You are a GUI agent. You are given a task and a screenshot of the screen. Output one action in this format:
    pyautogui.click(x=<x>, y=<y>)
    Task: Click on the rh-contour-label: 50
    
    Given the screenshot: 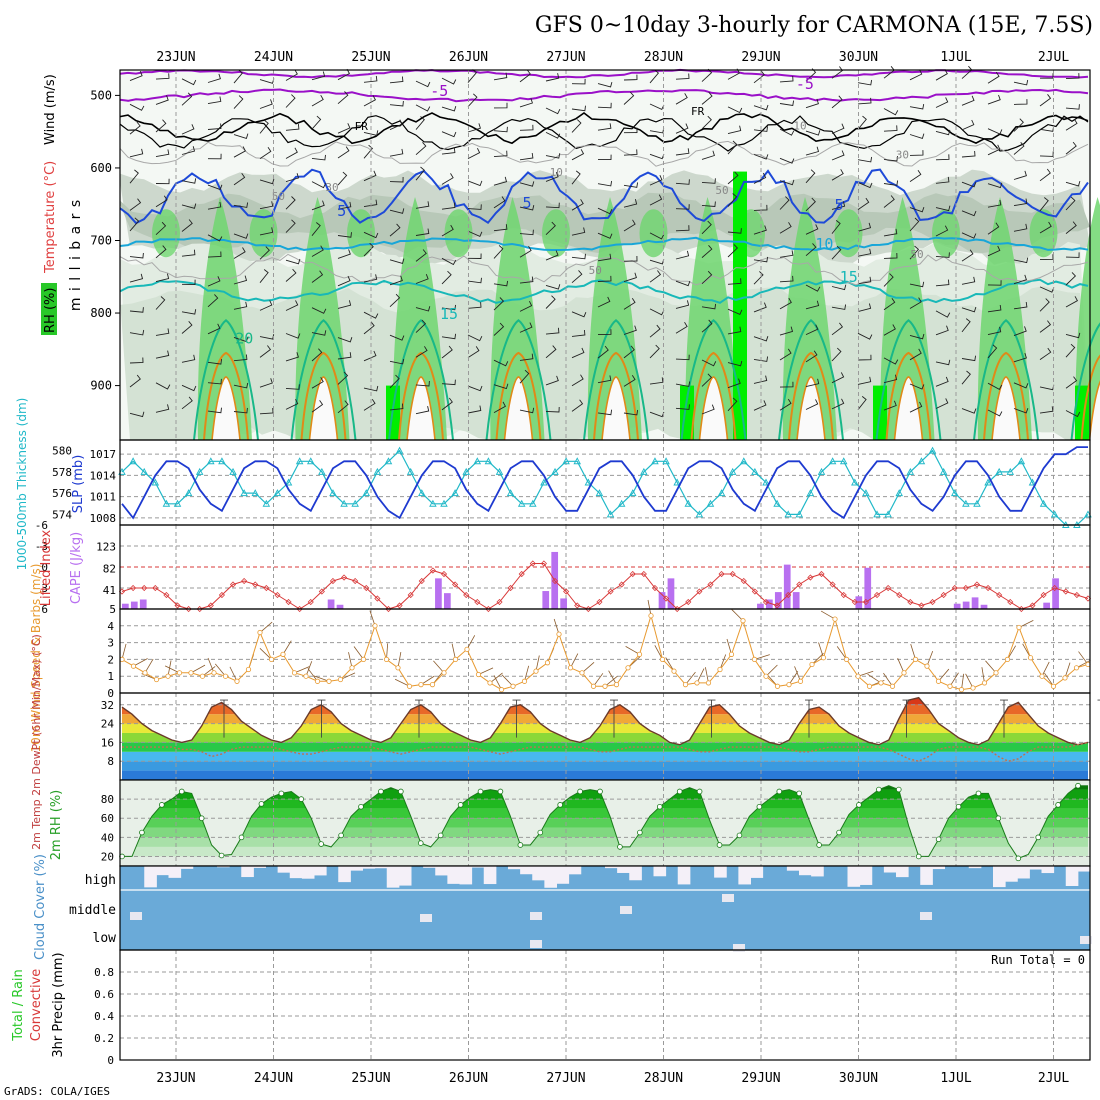 What is the action you would take?
    pyautogui.click(x=278, y=196)
    